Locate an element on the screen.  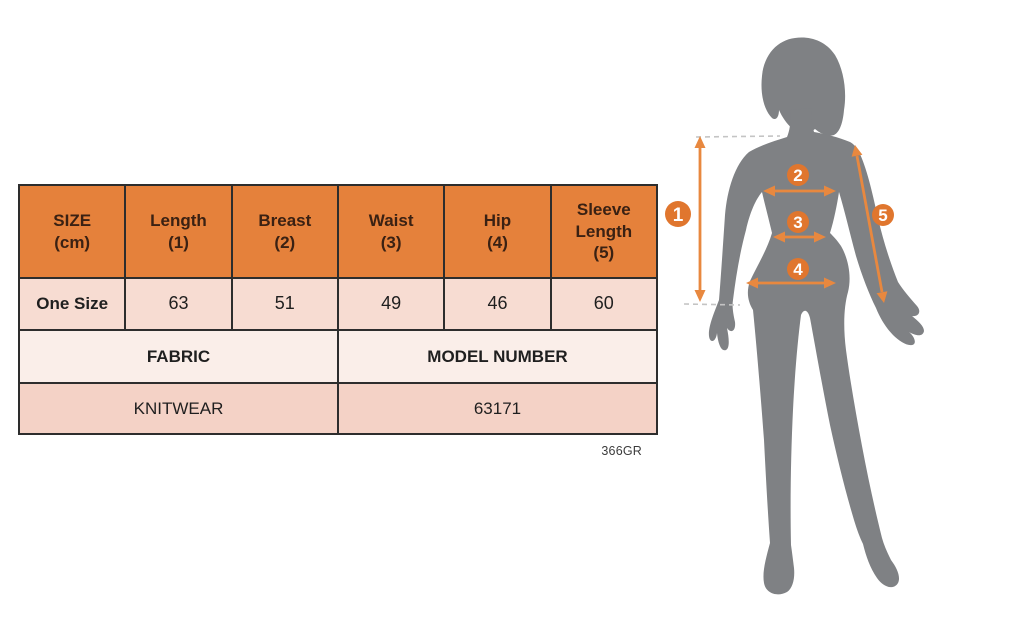
header-length: Length (1) is located at coordinates (178, 231).